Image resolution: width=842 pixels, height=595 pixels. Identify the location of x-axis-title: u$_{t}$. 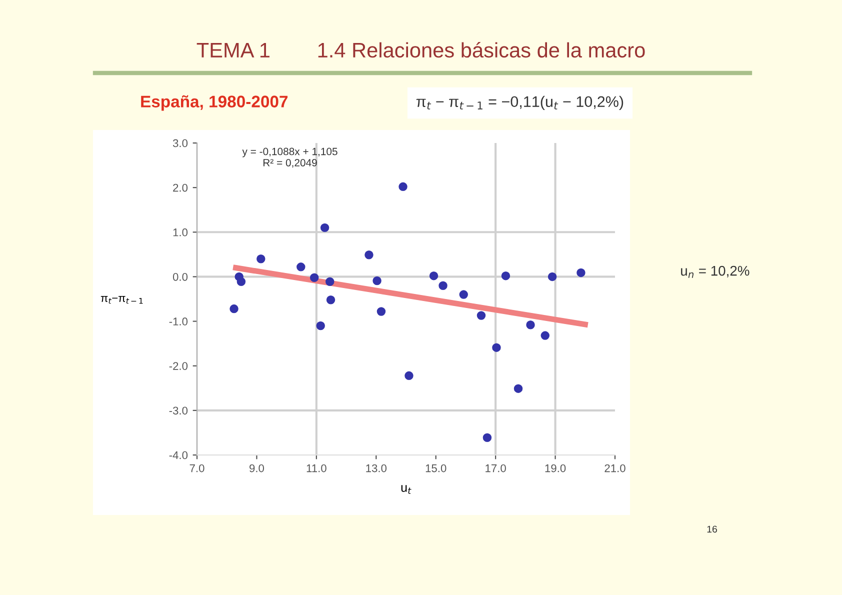
(406, 489).